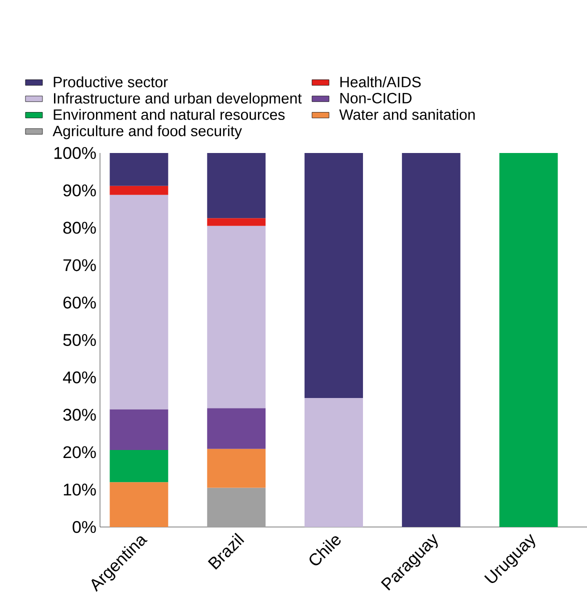 This screenshot has height=615, width=587. Describe the element at coordinates (79, 340) in the screenshot. I see `y-tick-label: 50%` at that location.